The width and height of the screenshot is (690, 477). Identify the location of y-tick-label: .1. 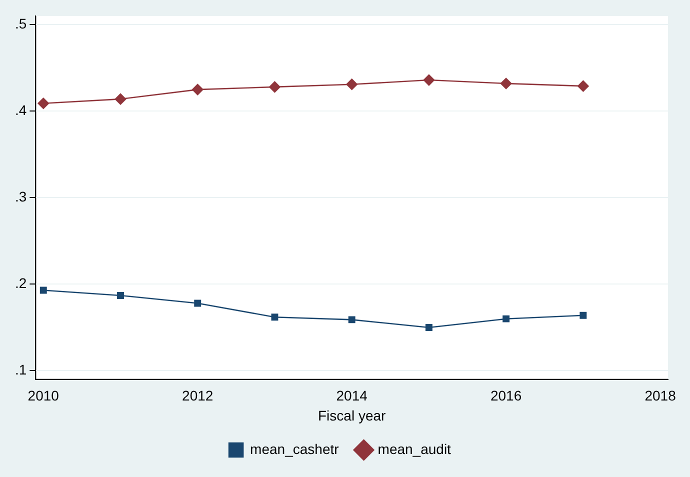
(20, 370).